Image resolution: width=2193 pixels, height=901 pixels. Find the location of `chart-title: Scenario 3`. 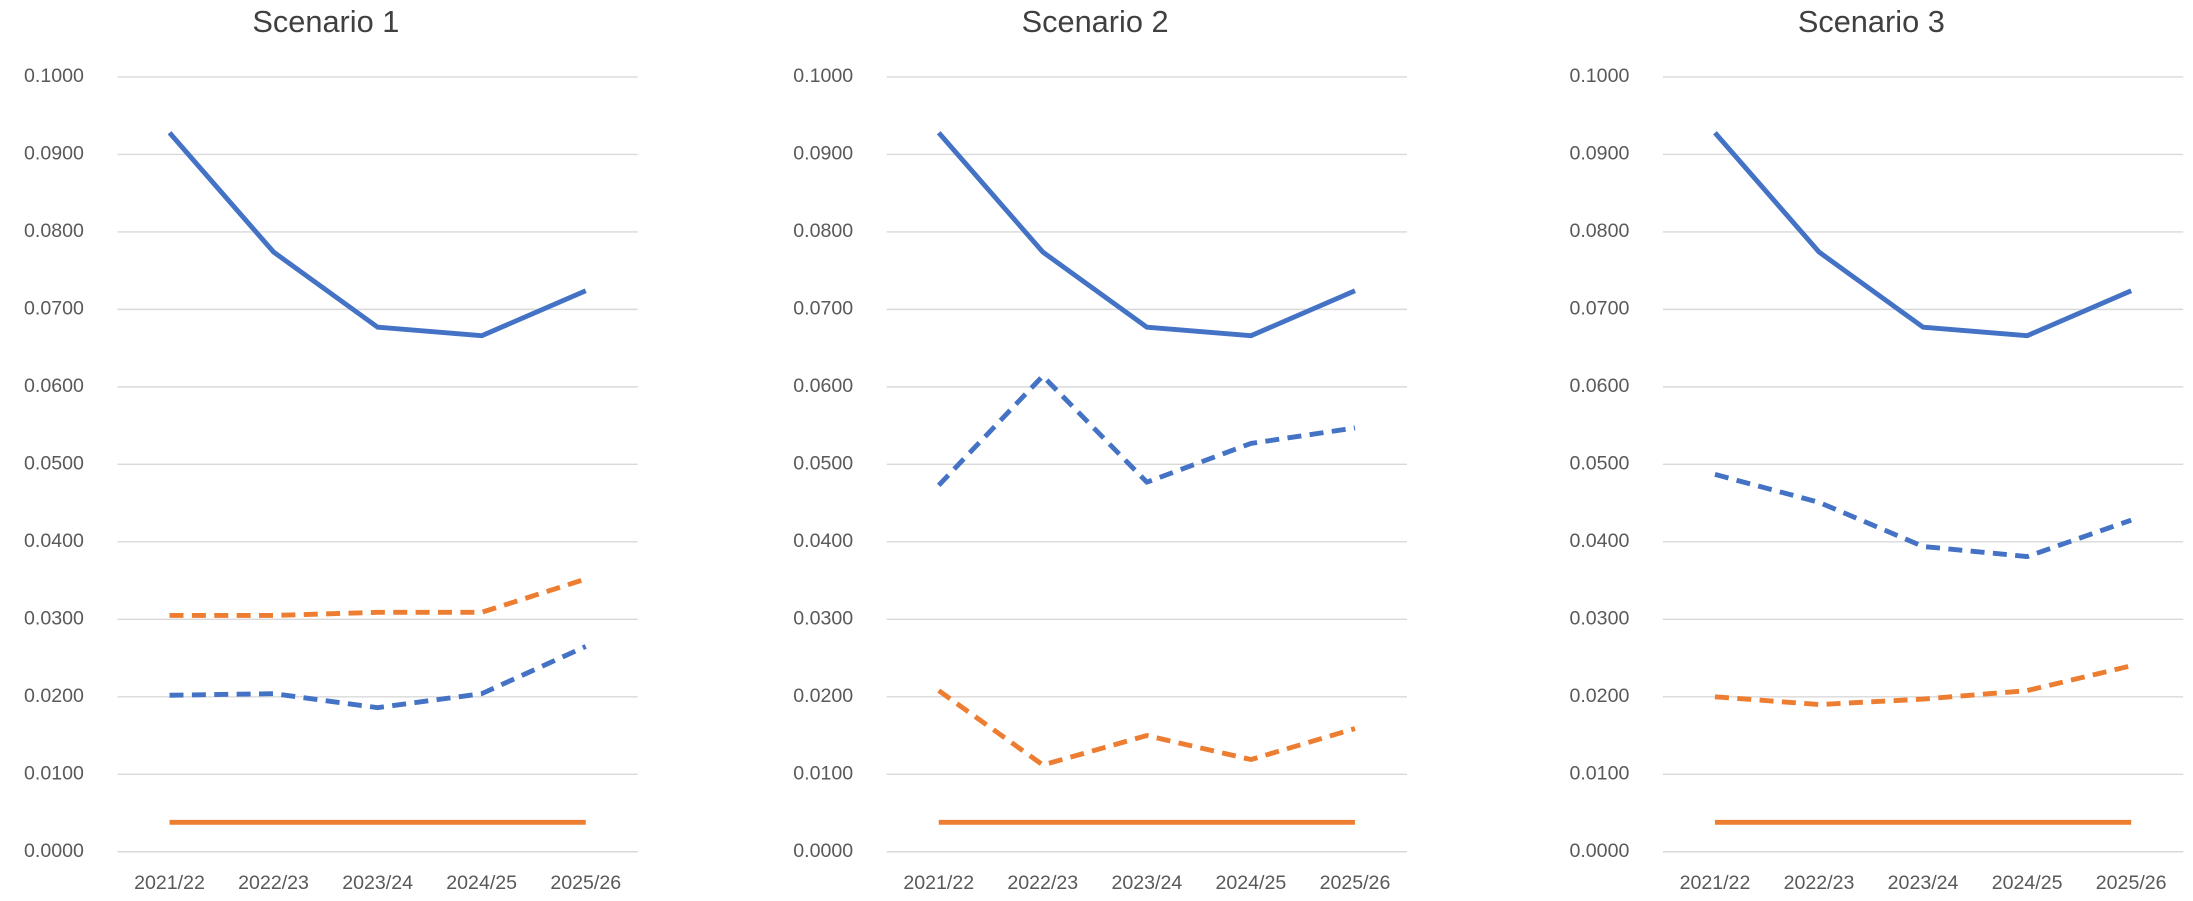

chart-title: Scenario 3 is located at coordinates (1871, 21).